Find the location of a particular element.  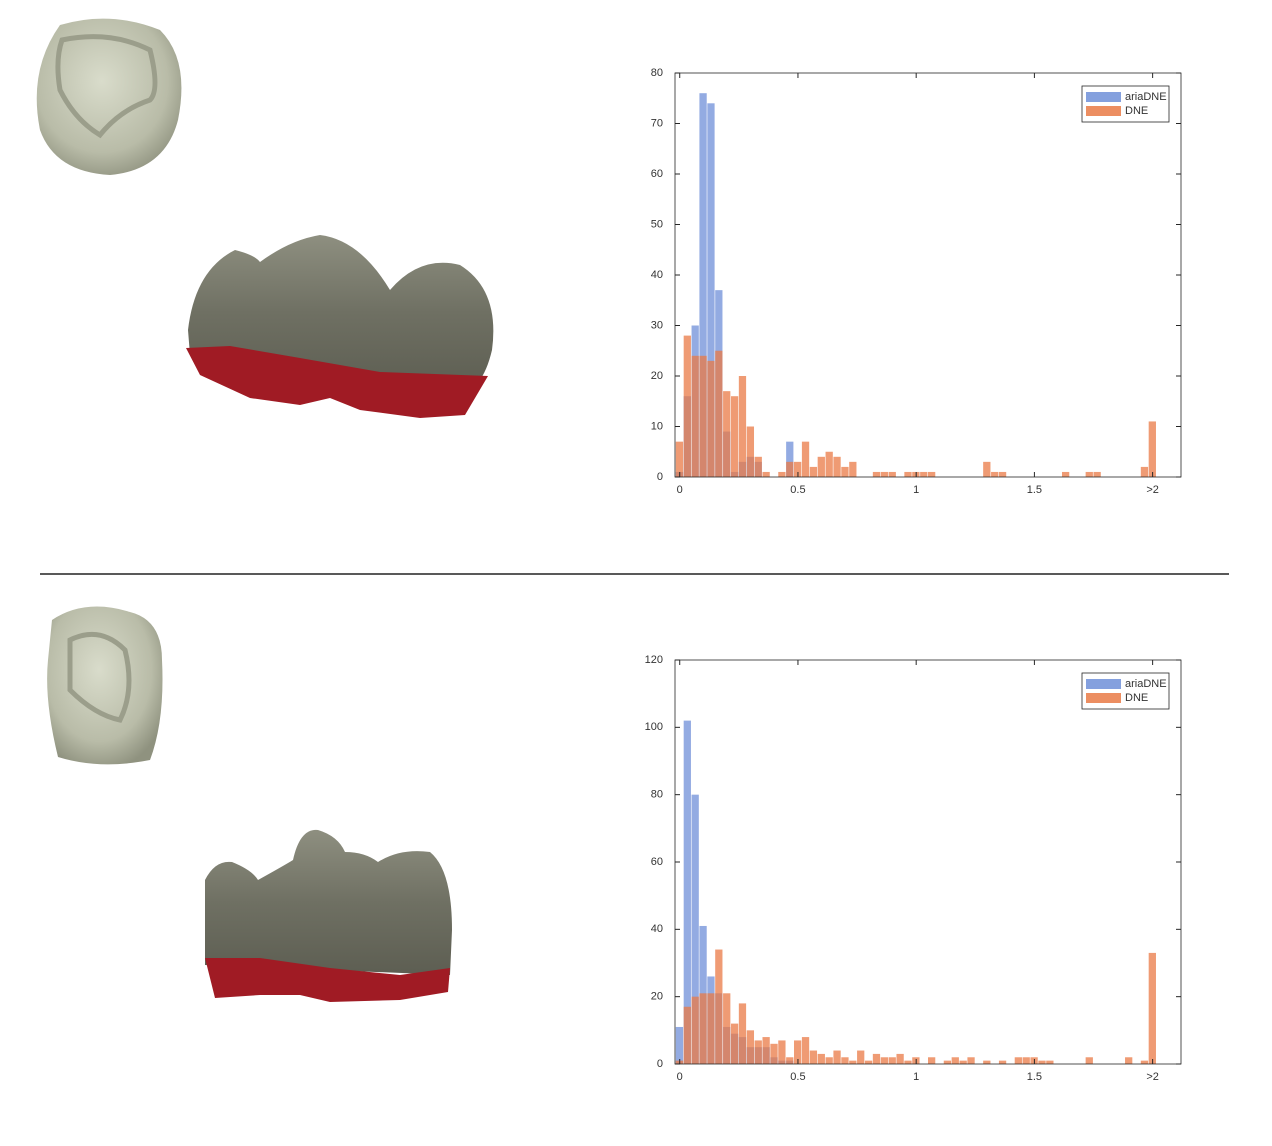

y-tick-label: 120 is located at coordinates (654, 660).